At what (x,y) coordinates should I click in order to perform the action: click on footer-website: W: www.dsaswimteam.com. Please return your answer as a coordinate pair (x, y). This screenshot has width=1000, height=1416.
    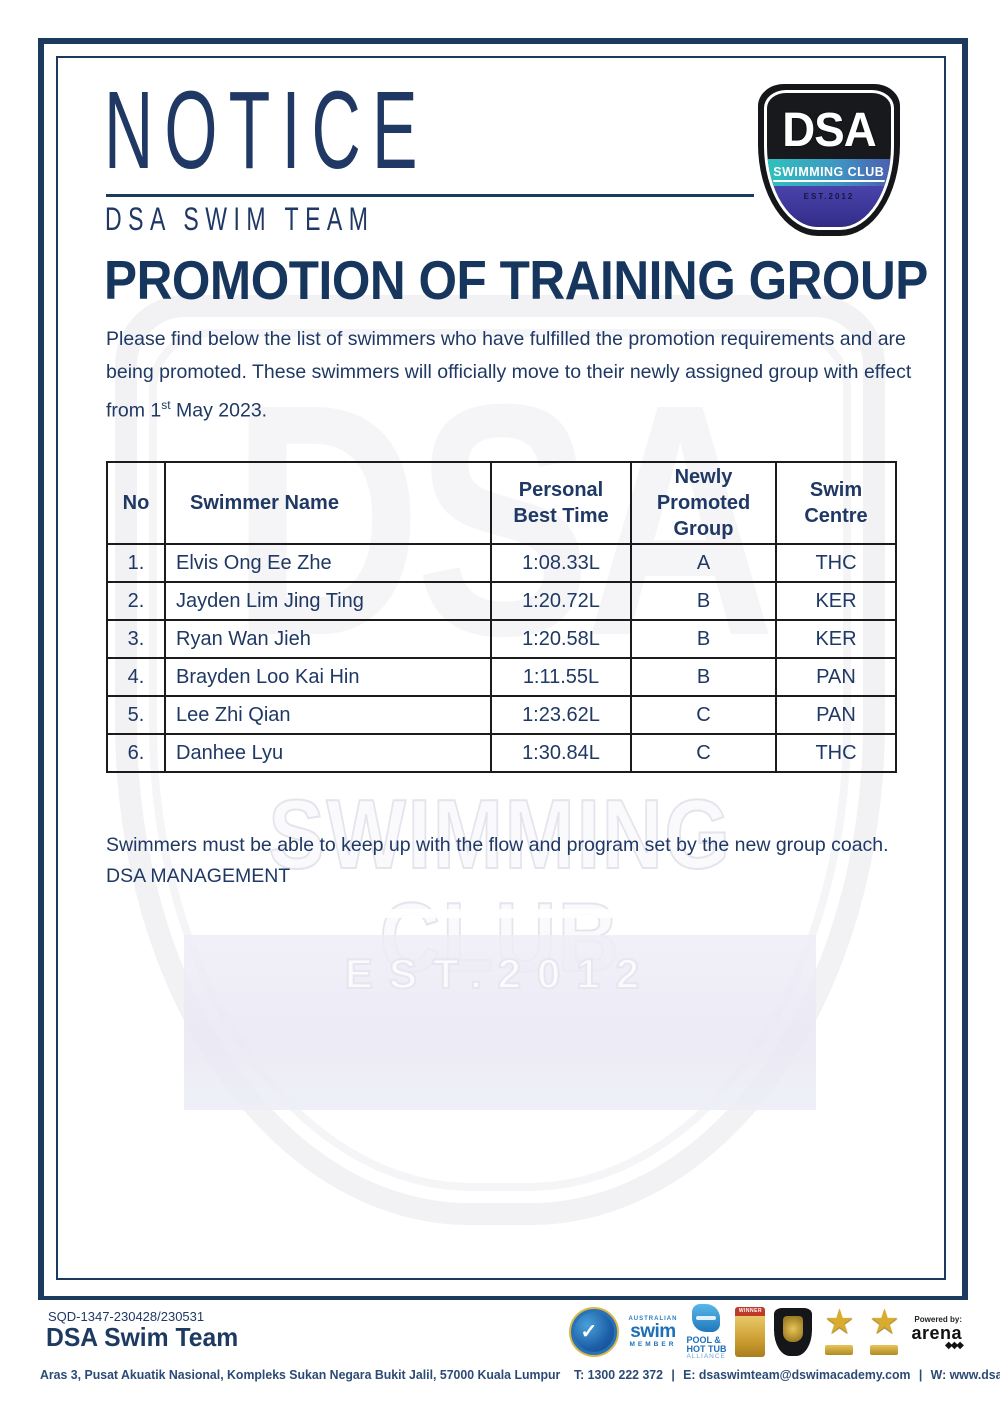
    Looking at the image, I should click on (965, 1375).